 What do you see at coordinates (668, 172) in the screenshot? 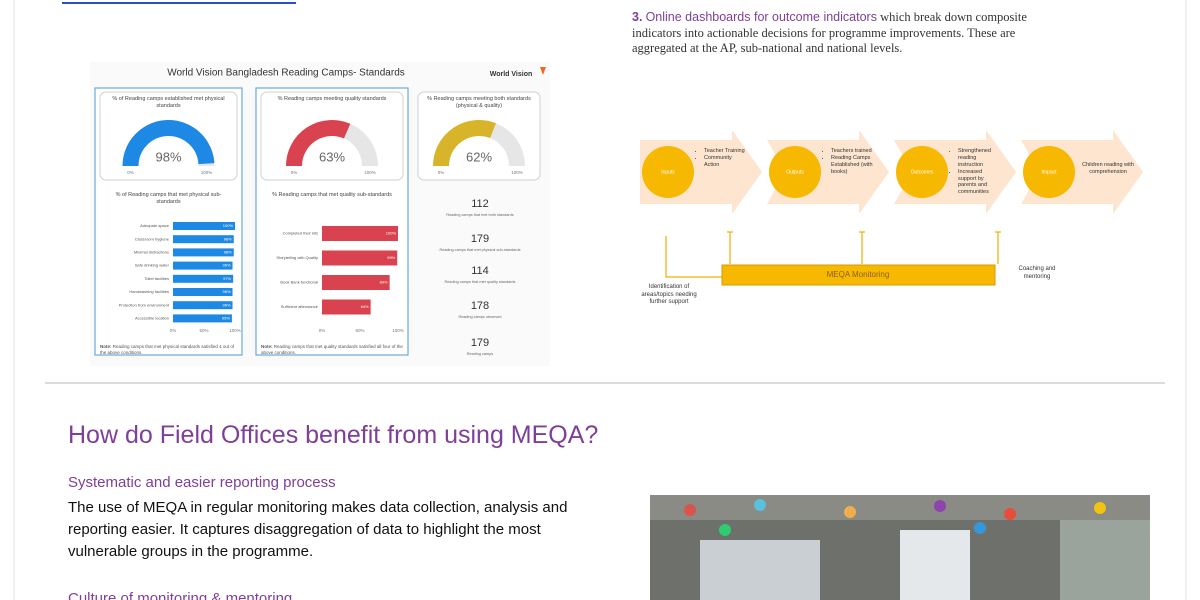
I see `stage-label: Inputs` at bounding box center [668, 172].